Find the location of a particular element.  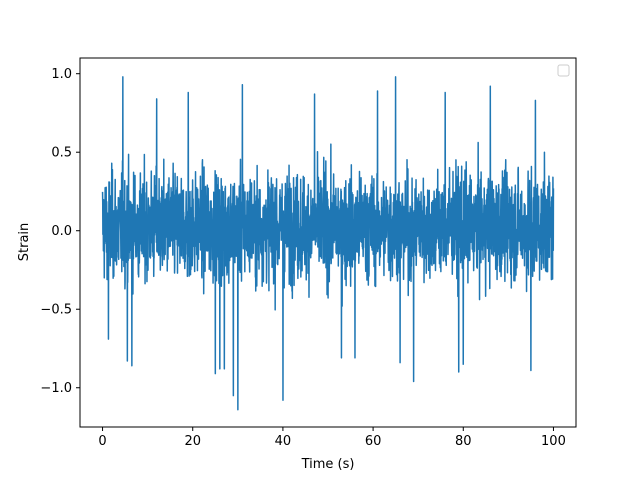

y-tick-label: 0.5 is located at coordinates (61, 153).